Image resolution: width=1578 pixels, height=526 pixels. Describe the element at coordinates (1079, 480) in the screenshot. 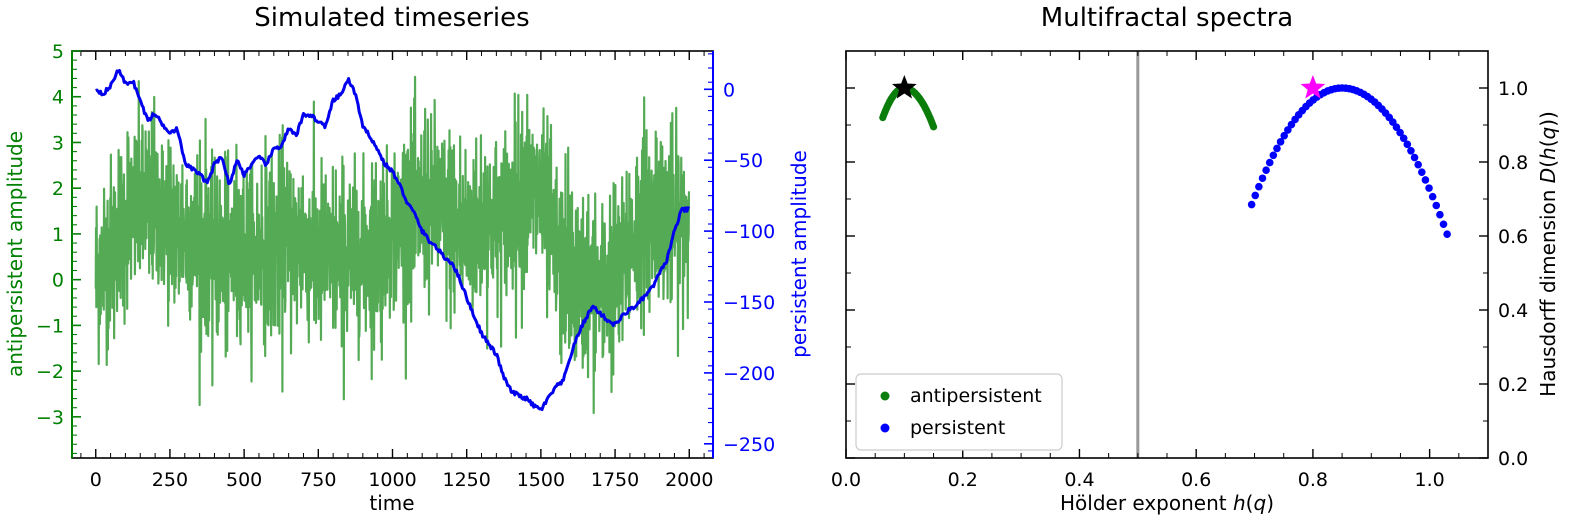

I see `x-tick-label: 0.4` at that location.